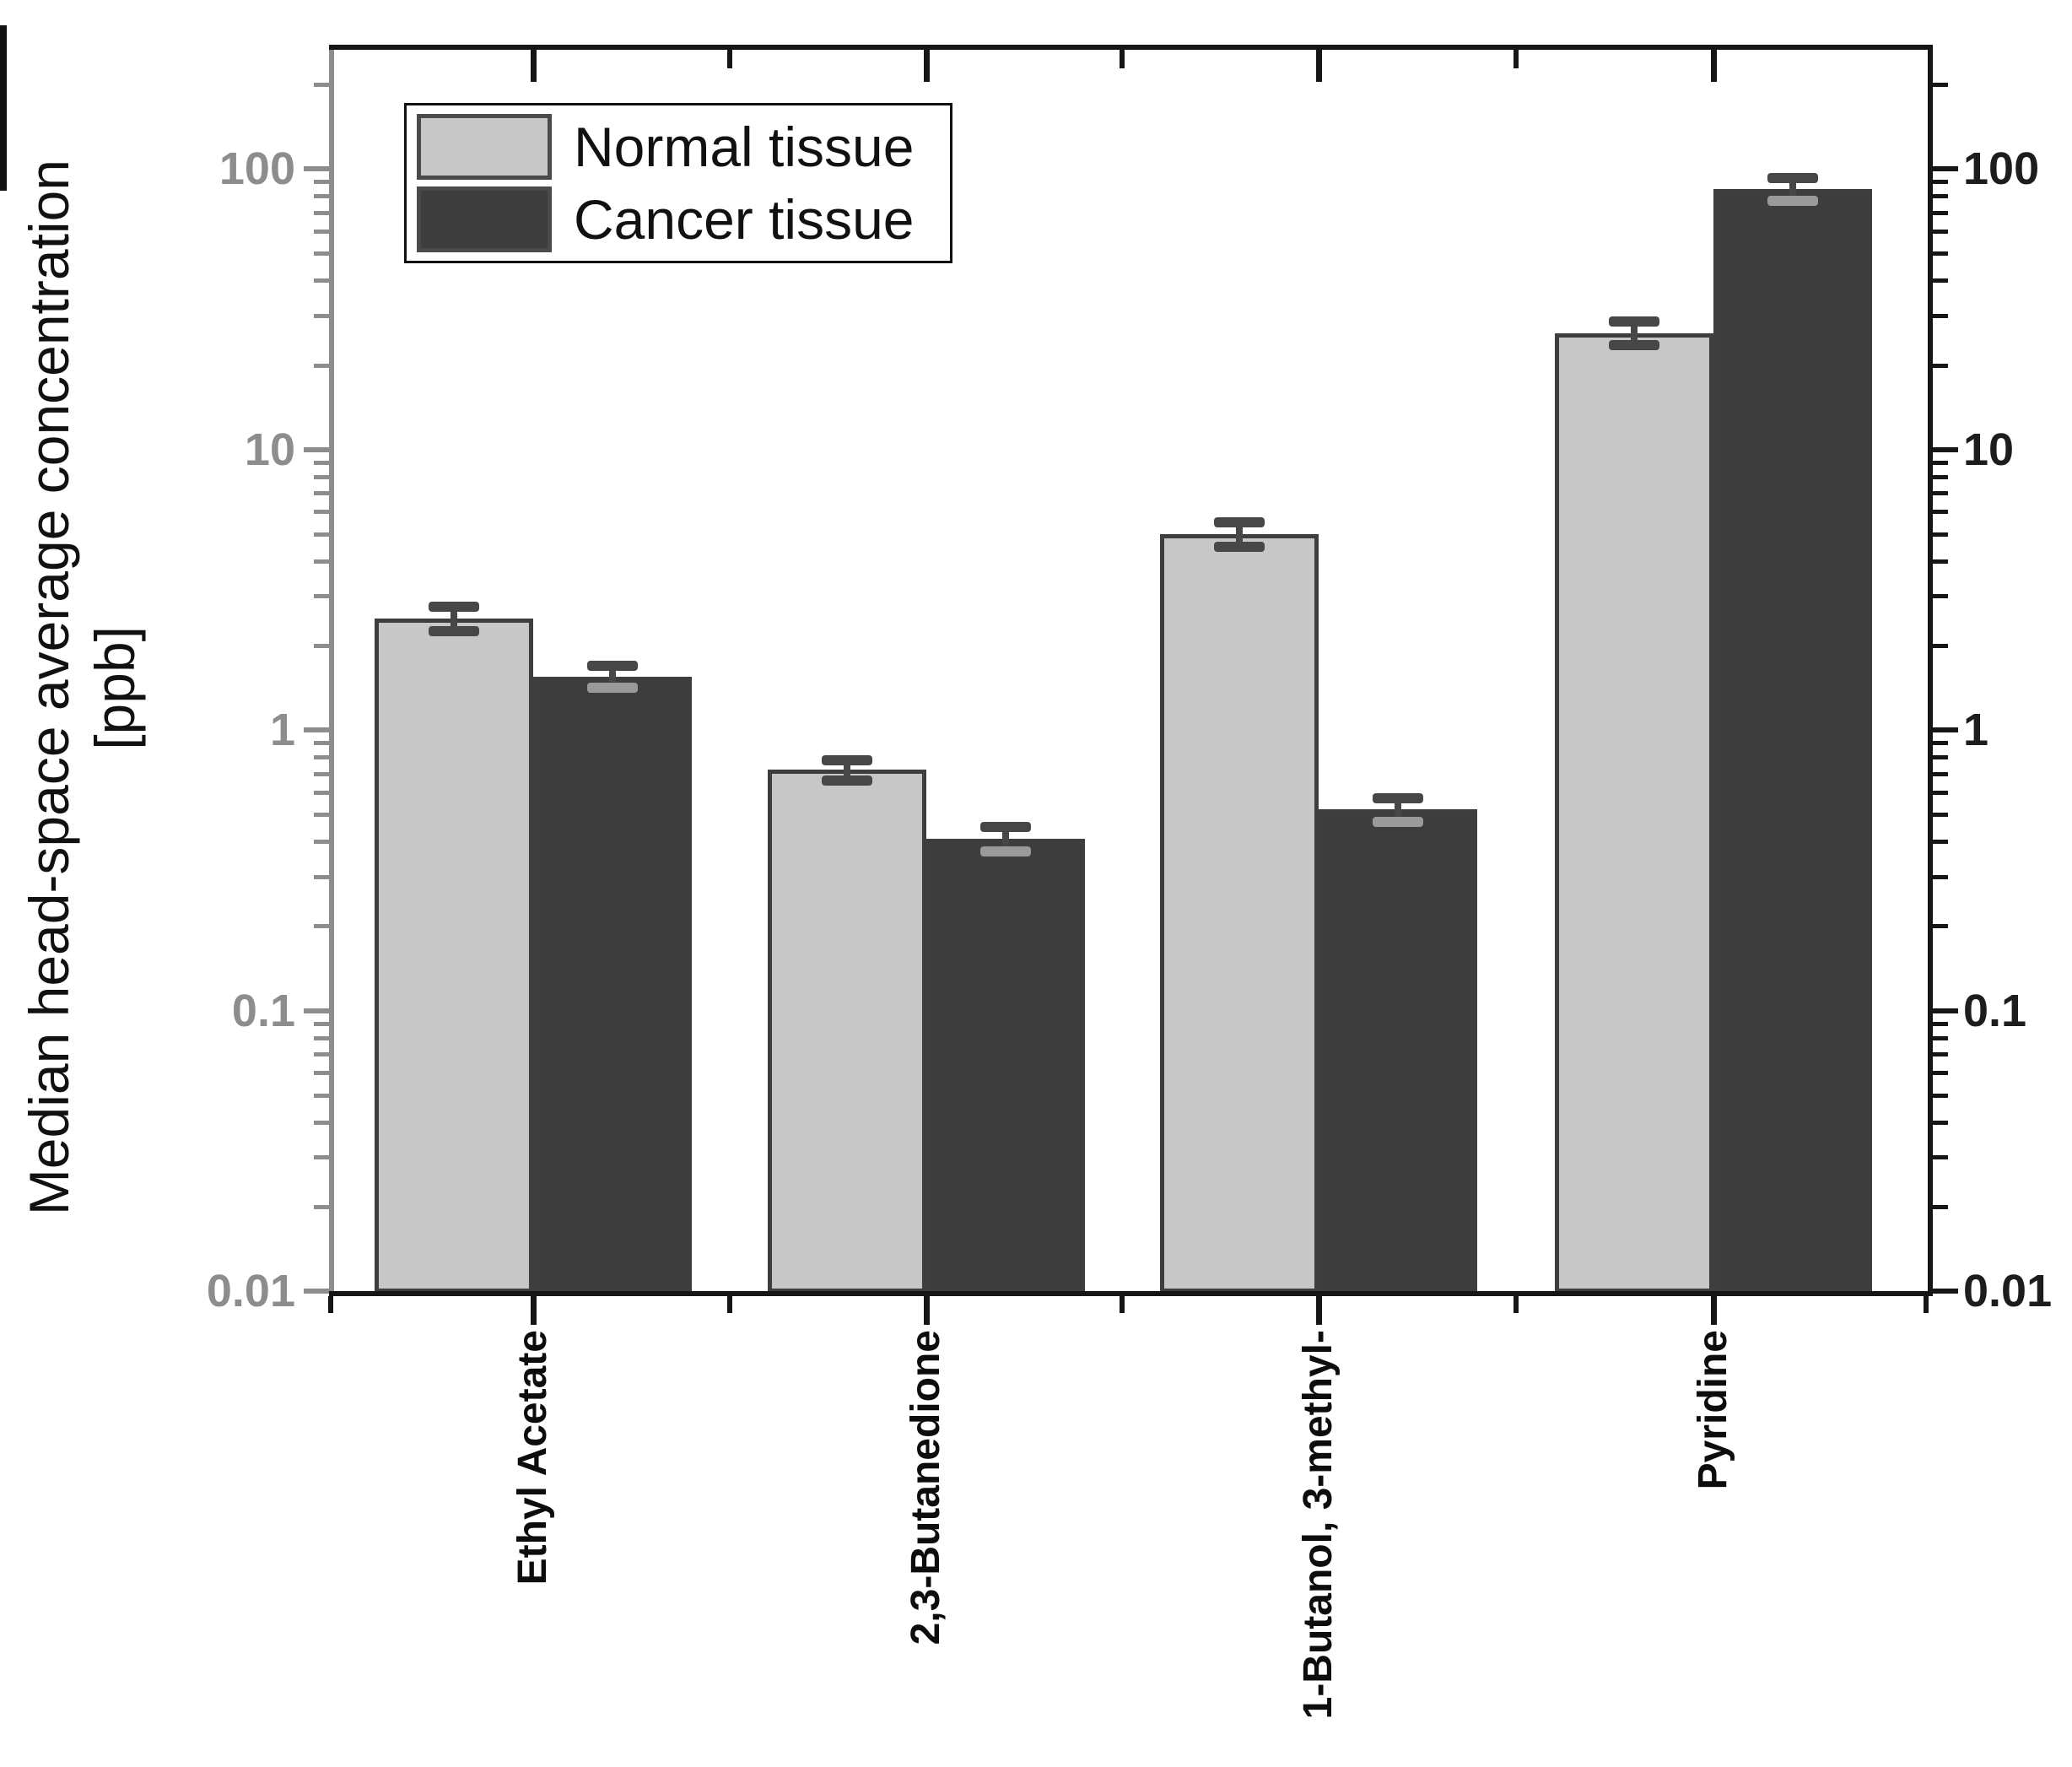 The image size is (2072, 1767). Describe the element at coordinates (1793, 740) in the screenshot. I see `bar-cancer-tissue-pyridine` at that location.